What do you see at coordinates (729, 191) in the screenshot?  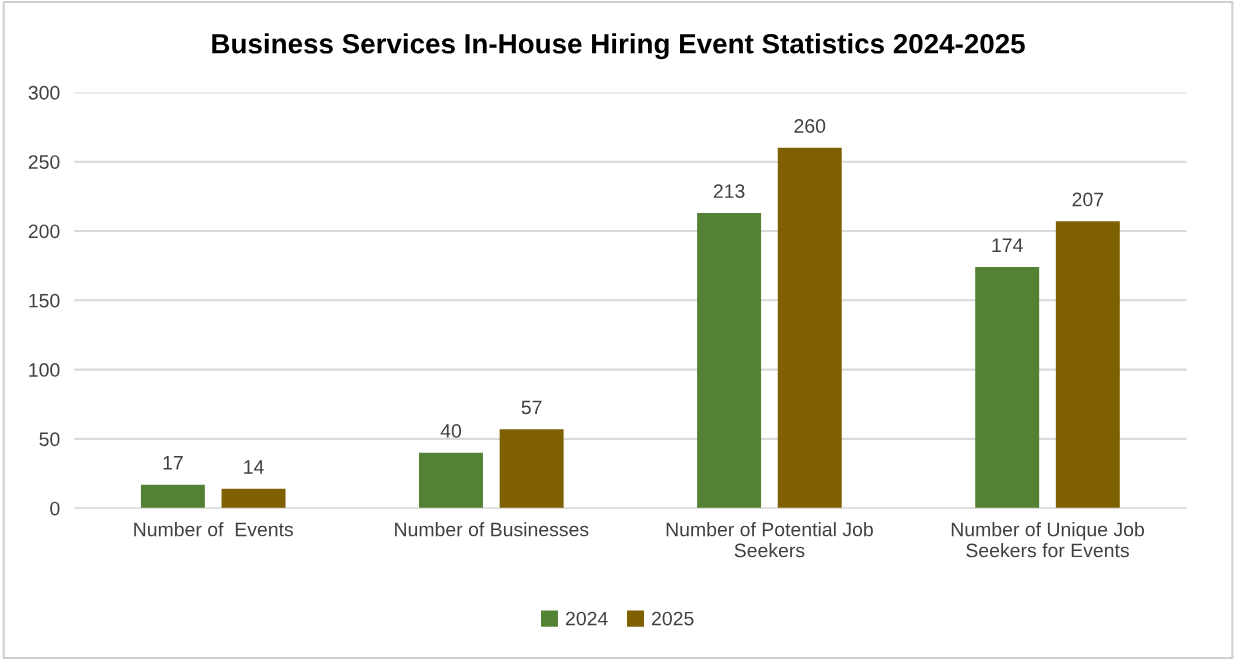 I see `data-label: 213` at bounding box center [729, 191].